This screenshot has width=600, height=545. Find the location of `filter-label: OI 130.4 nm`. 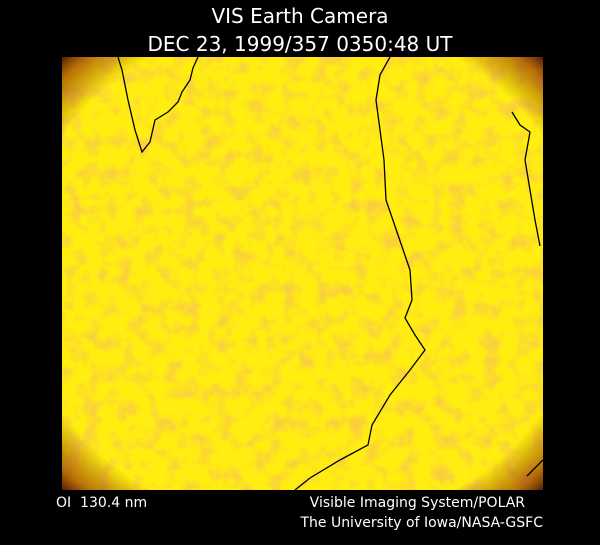

filter-label: OI 130.4 nm is located at coordinates (101, 503).